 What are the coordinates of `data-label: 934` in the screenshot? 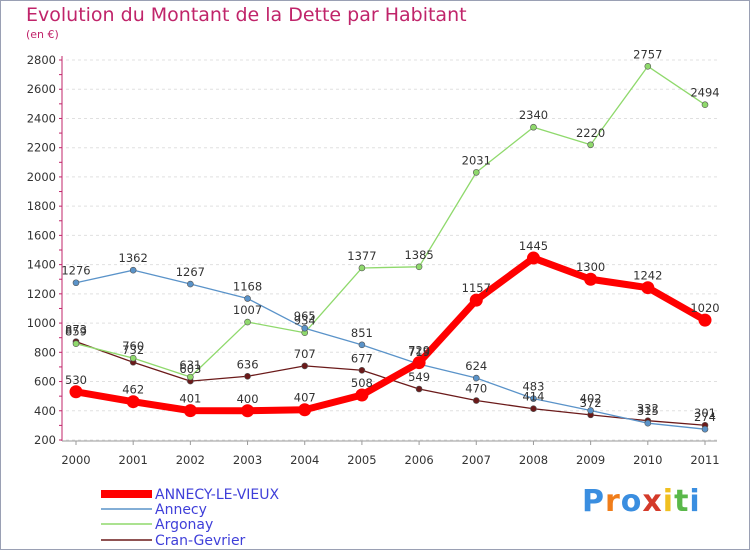 It's located at (305, 321).